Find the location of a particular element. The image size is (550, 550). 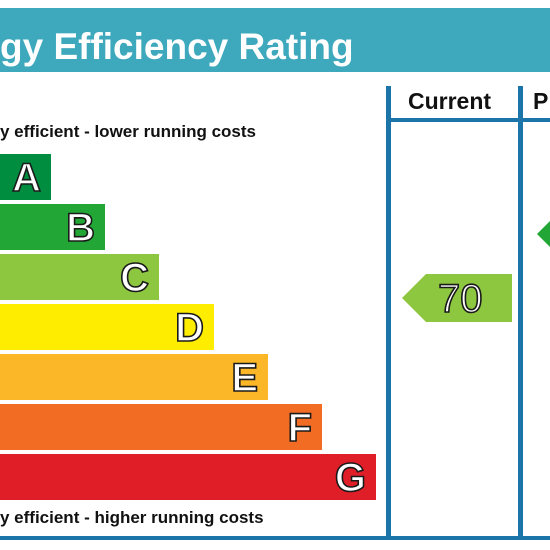

divider-right is located at coordinates (520, 313).